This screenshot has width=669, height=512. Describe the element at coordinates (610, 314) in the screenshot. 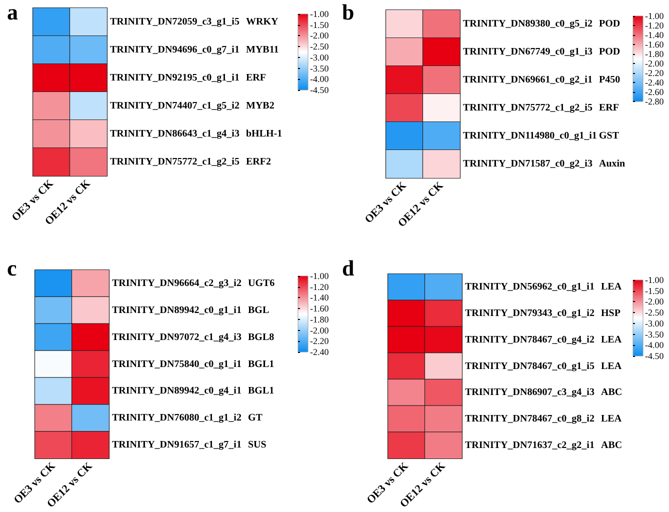

I see `y2-tick-label: HSP` at that location.